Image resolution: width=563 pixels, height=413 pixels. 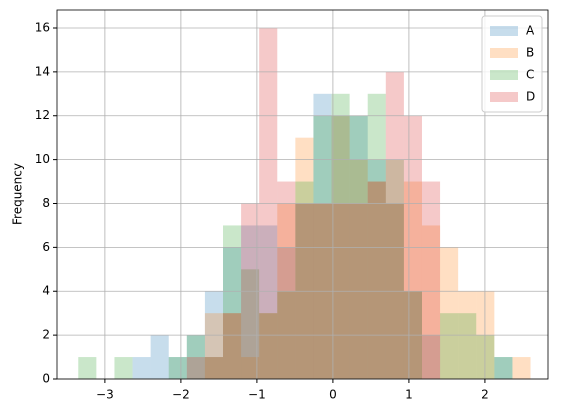 What do you see at coordinates (512, 64) in the screenshot?
I see `legend-box` at bounding box center [512, 64].